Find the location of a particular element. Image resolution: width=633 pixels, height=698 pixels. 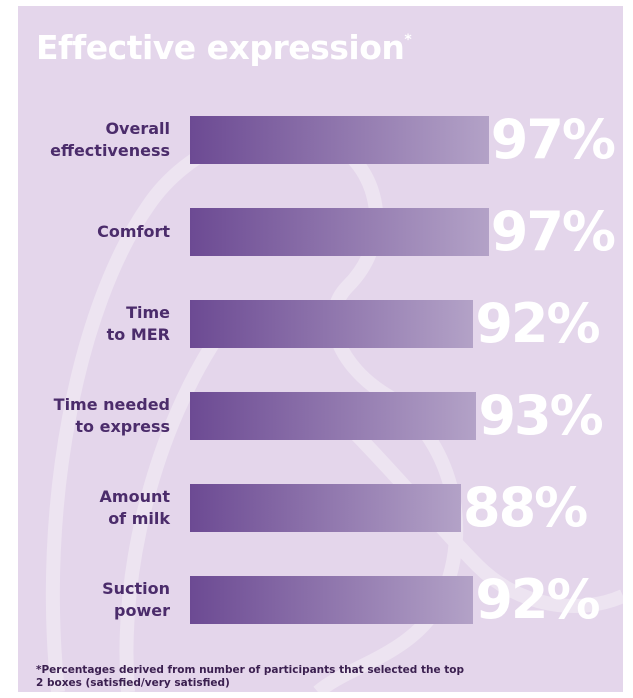

category-label: Suction power is located at coordinates (136, 599).